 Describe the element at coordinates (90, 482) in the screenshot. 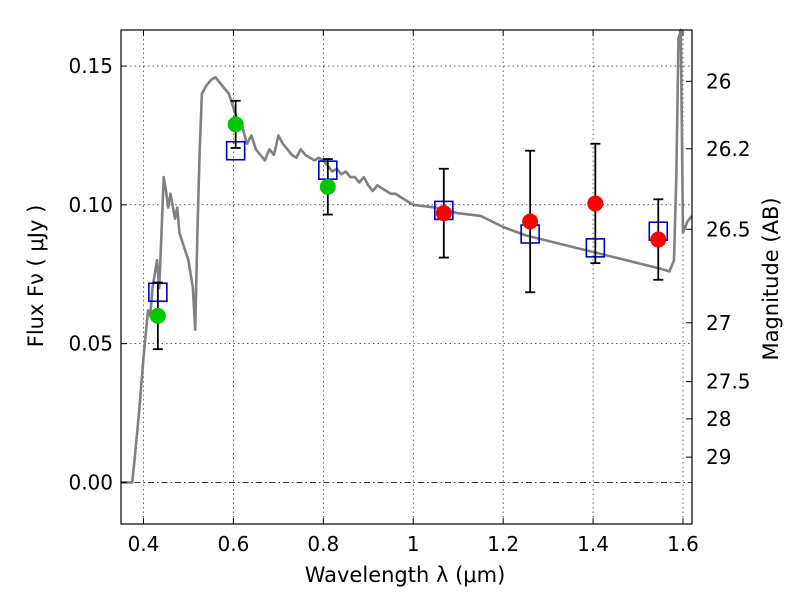

I see `y-tick-label: 0.00` at that location.